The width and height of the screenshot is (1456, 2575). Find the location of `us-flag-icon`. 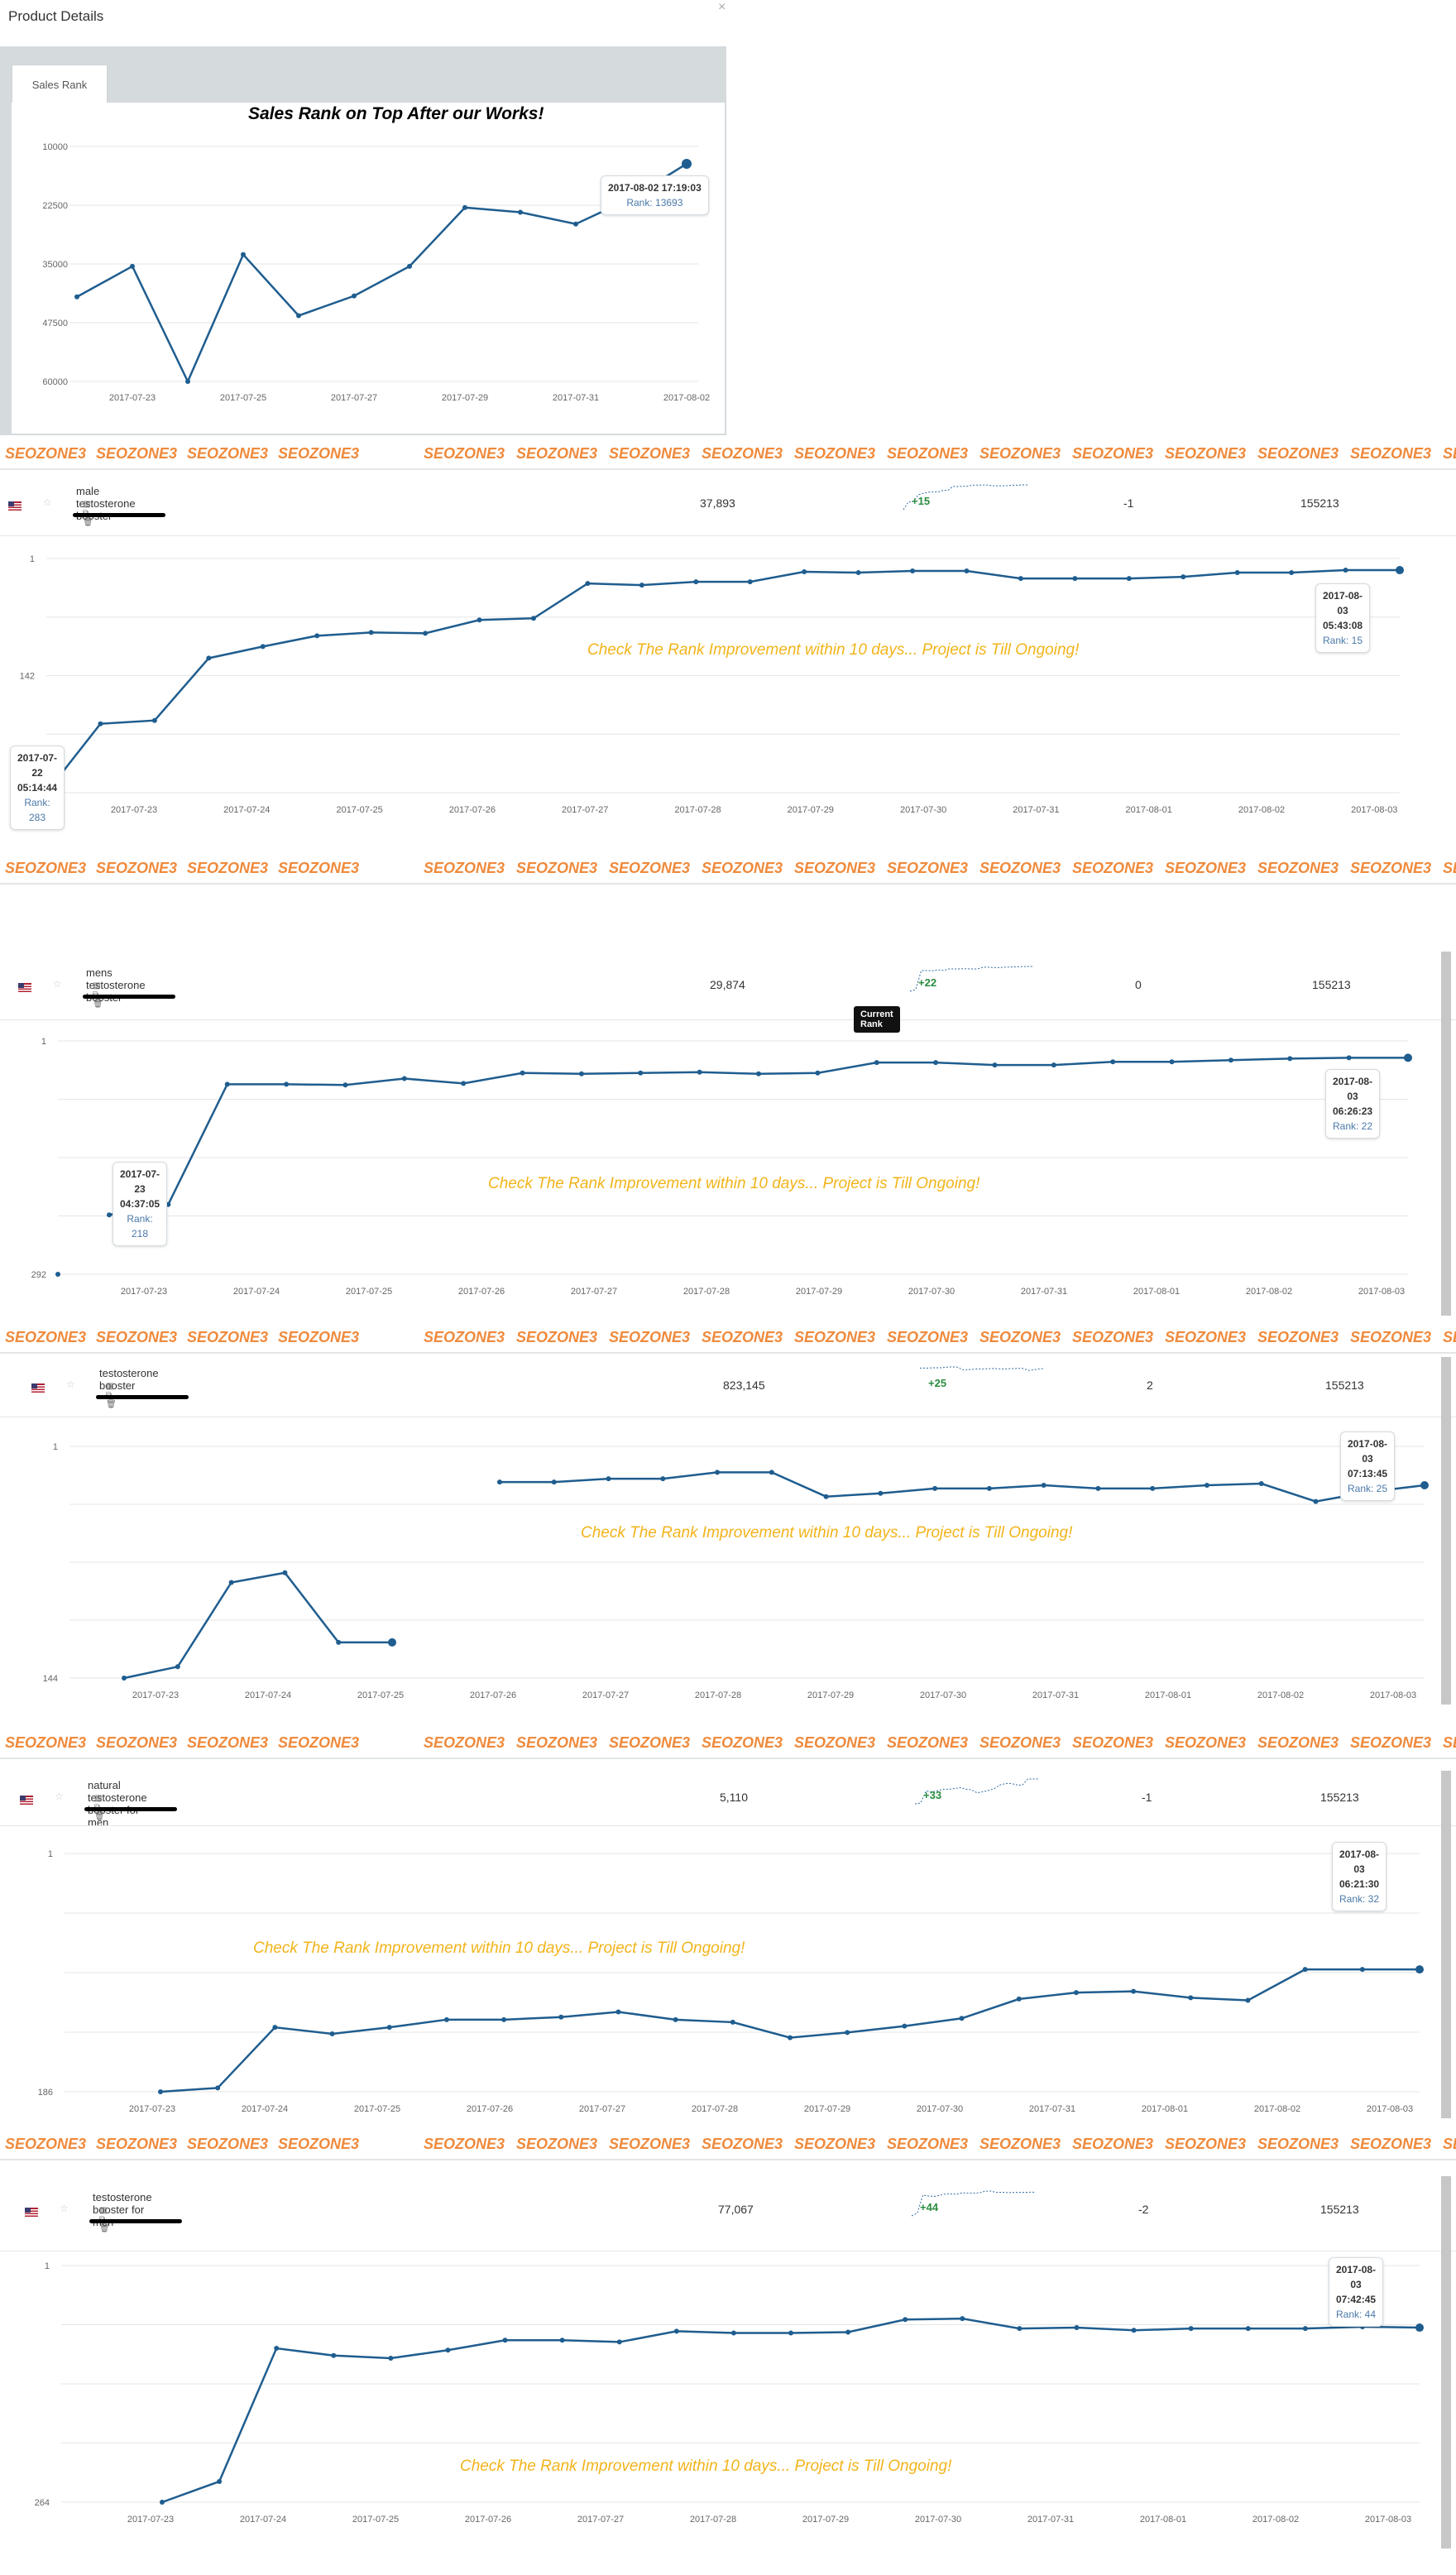

us-flag-icon is located at coordinates (38, 1387).